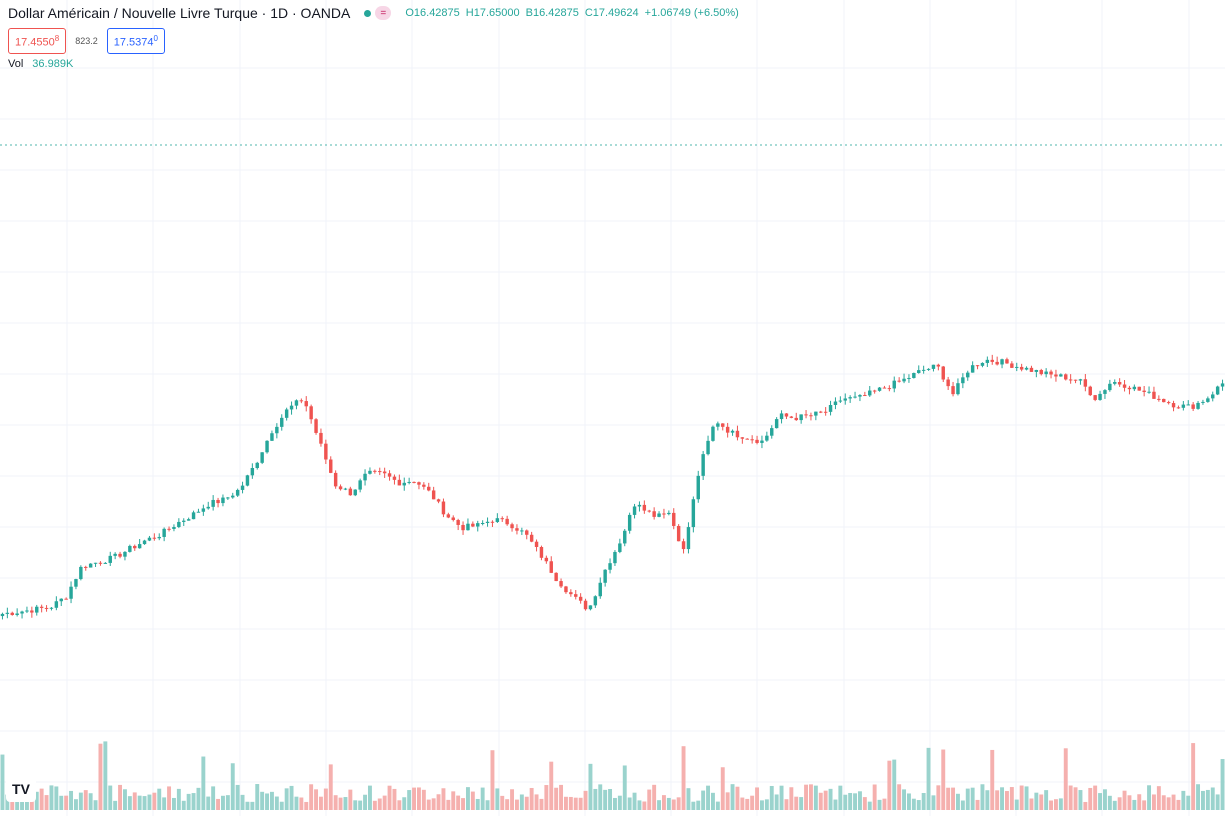 The image size is (1225, 816). I want to click on tradingview-logo-icon: TV, so click(21, 789).